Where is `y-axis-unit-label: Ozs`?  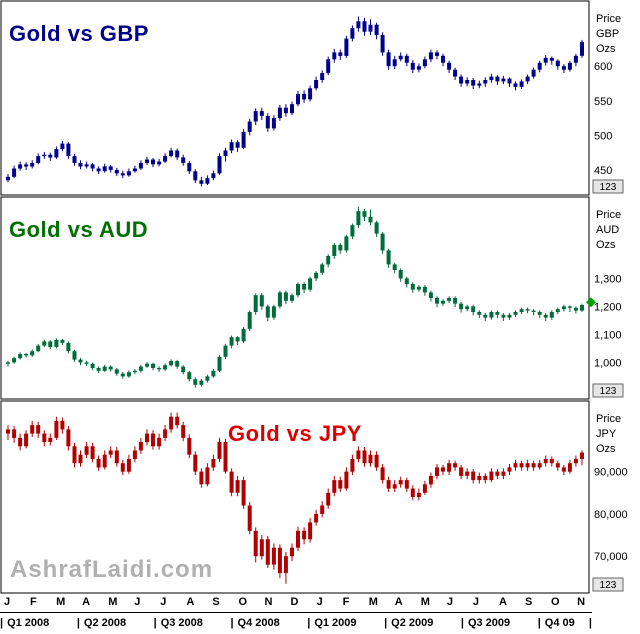 y-axis-unit-label: Ozs is located at coordinates (606, 449).